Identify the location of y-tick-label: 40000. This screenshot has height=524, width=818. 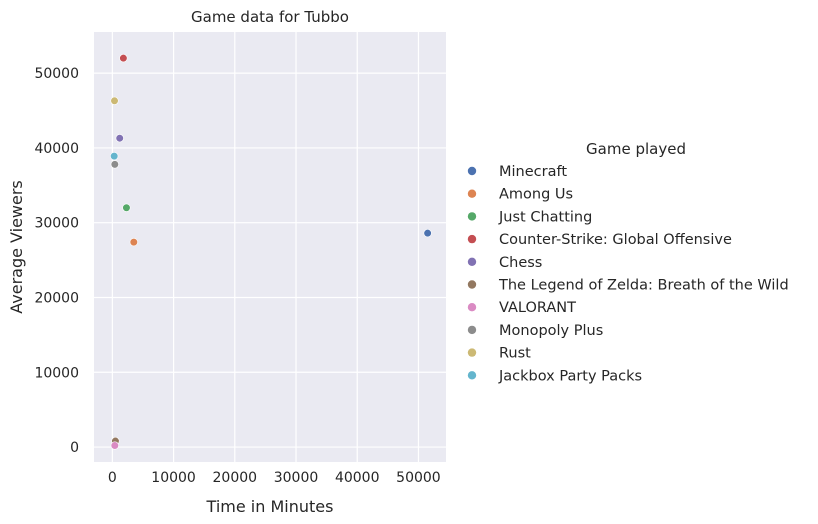
(56, 149).